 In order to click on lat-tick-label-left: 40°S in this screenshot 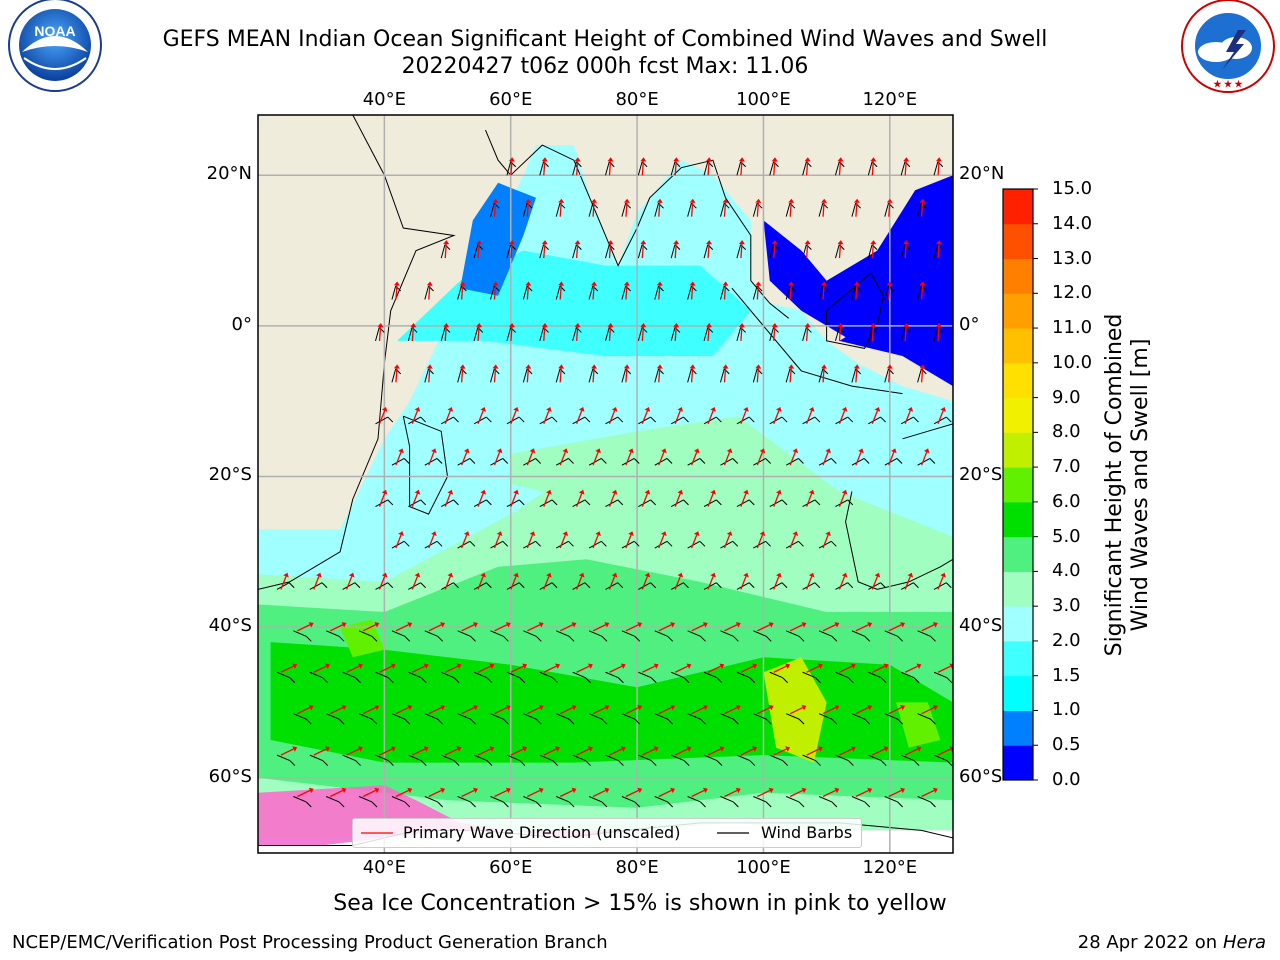, I will do `click(230, 626)`.